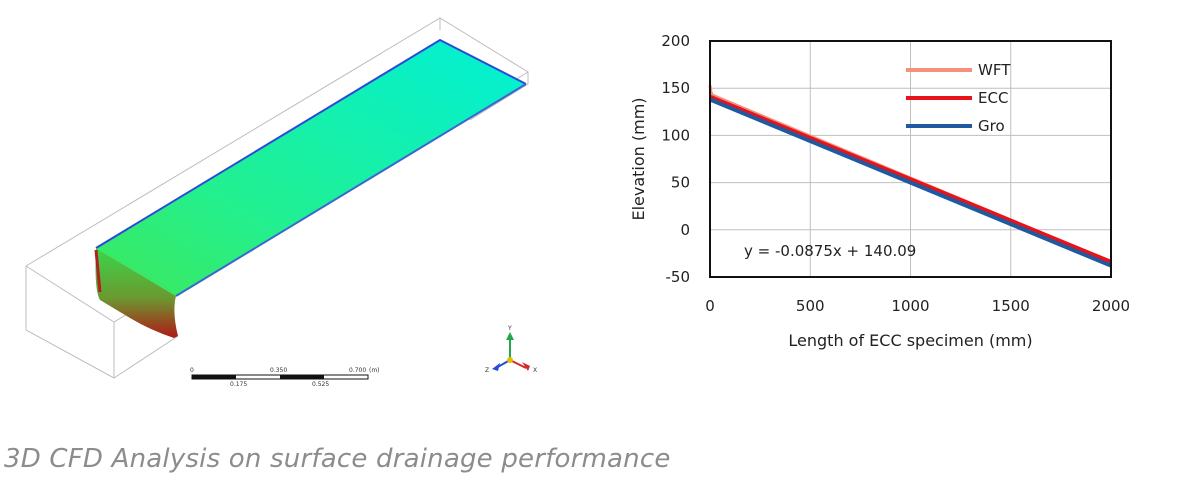 The image size is (1194, 484). I want to click on axis-label-y: Y, so click(509, 328).